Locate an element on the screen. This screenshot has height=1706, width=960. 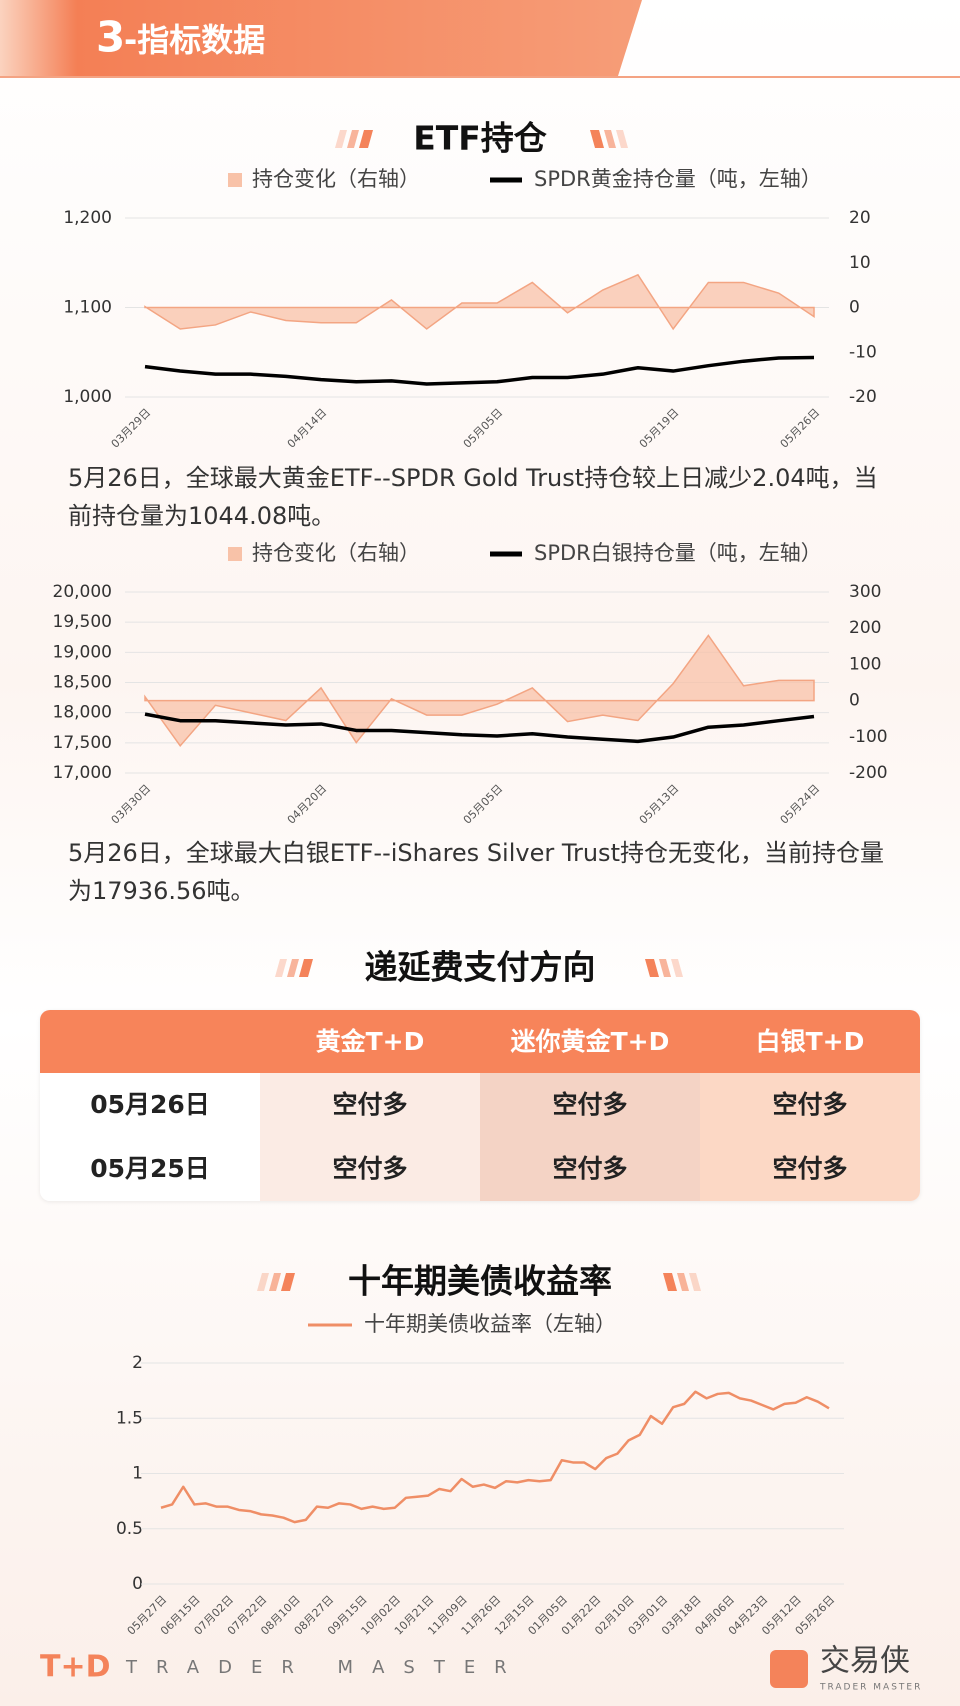
y-tick-label: 1.5 is located at coordinates (129, 1418).